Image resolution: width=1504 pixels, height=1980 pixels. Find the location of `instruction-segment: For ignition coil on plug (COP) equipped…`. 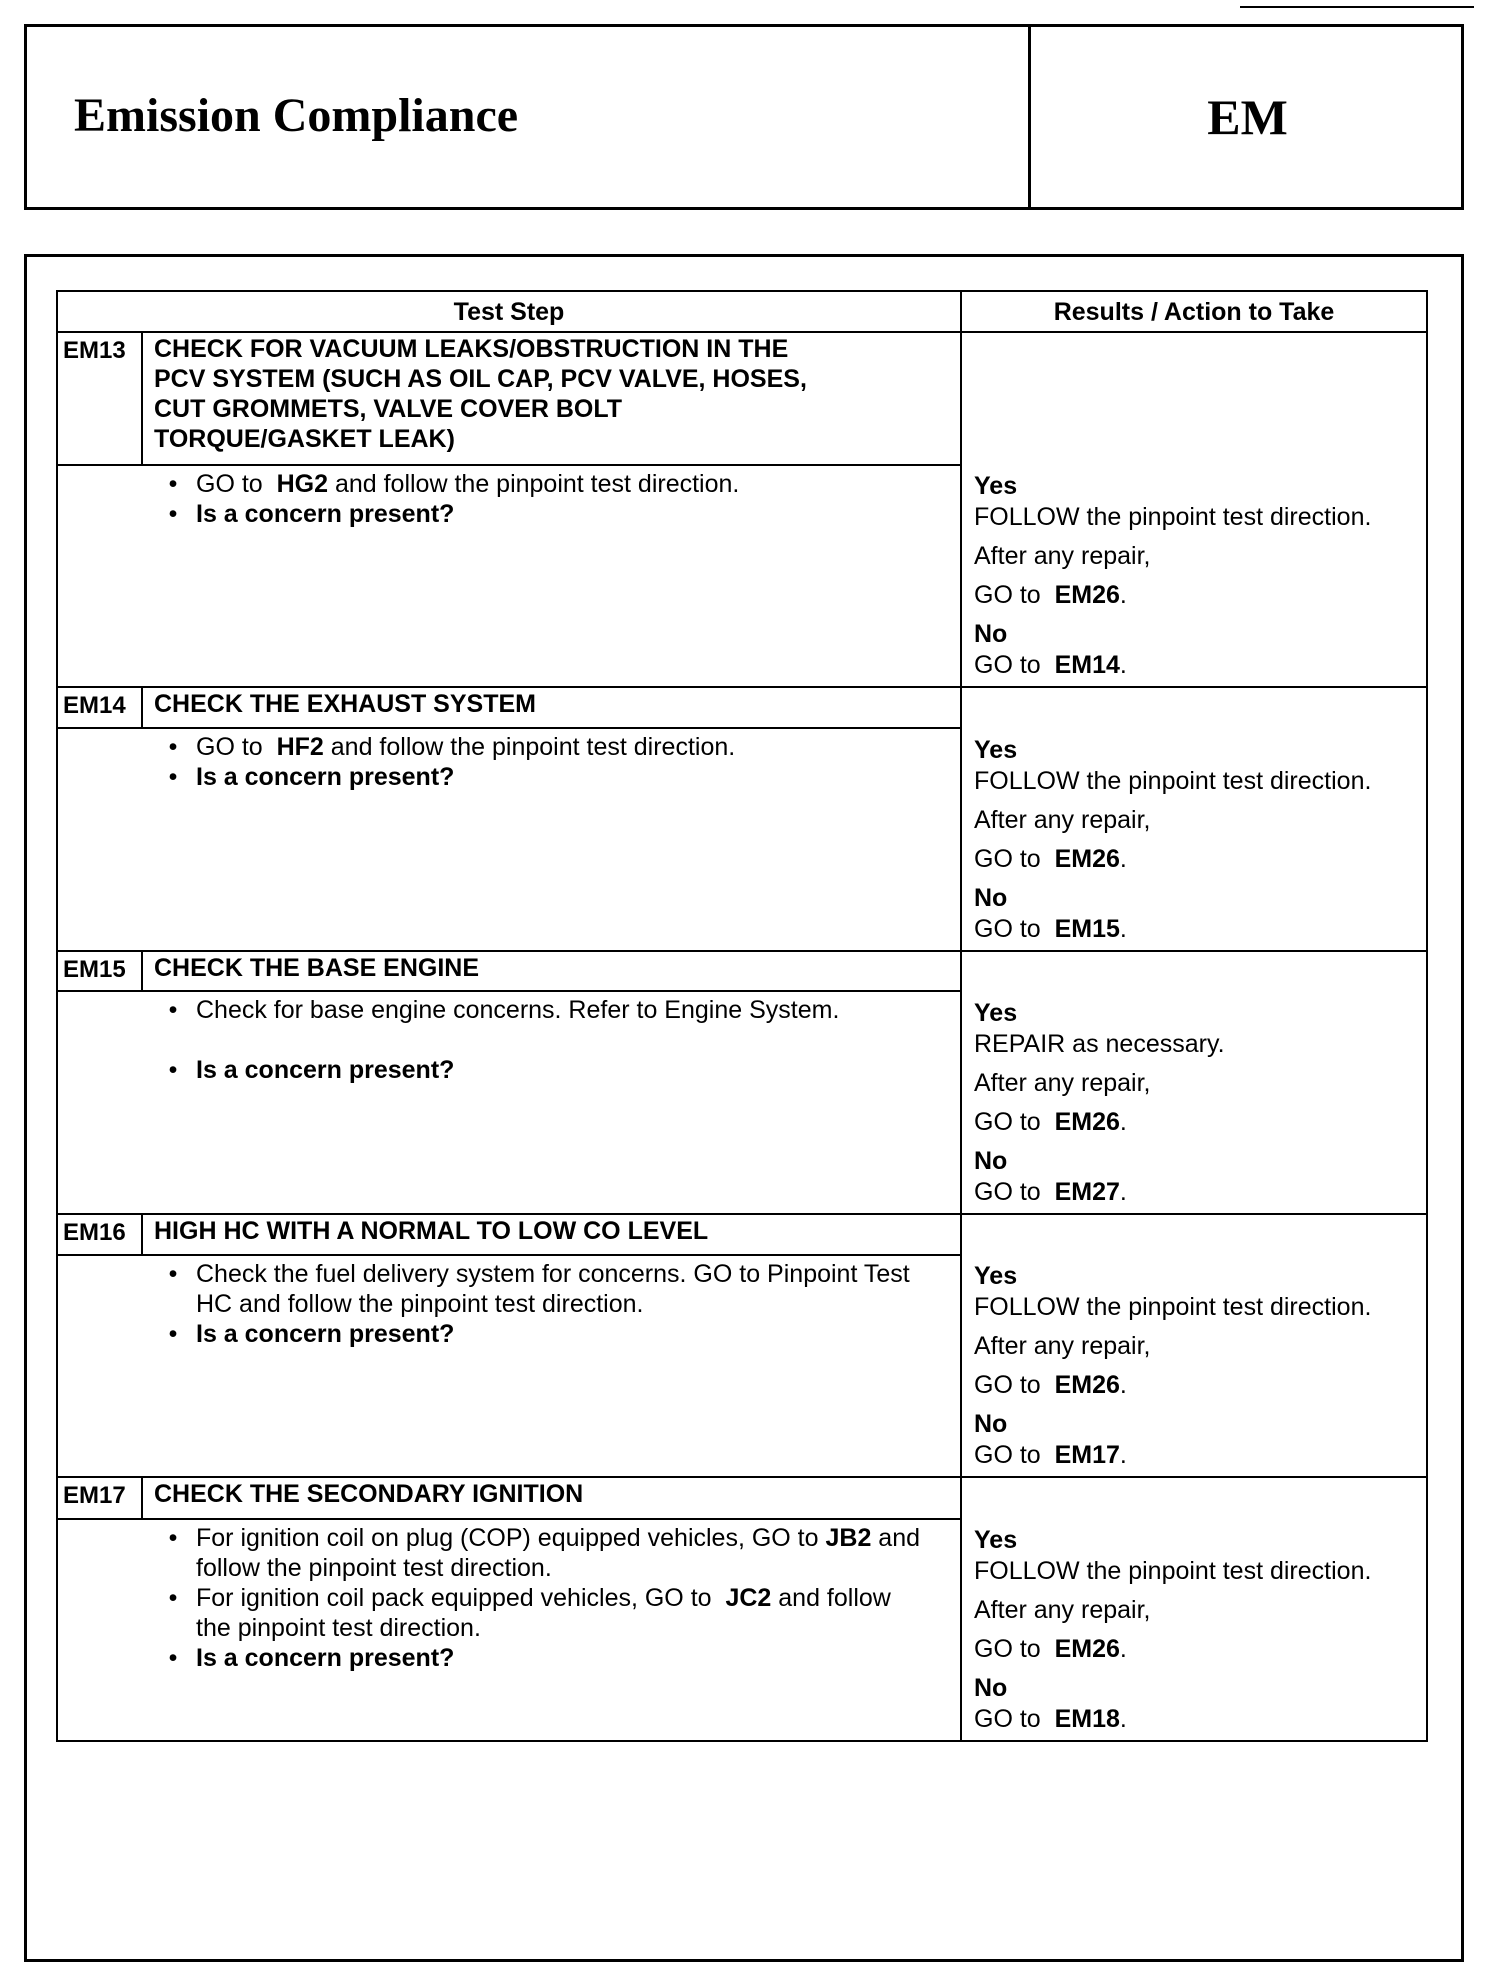

instruction-segment: For ignition coil on plug (COP) equipped… is located at coordinates (511, 1538).